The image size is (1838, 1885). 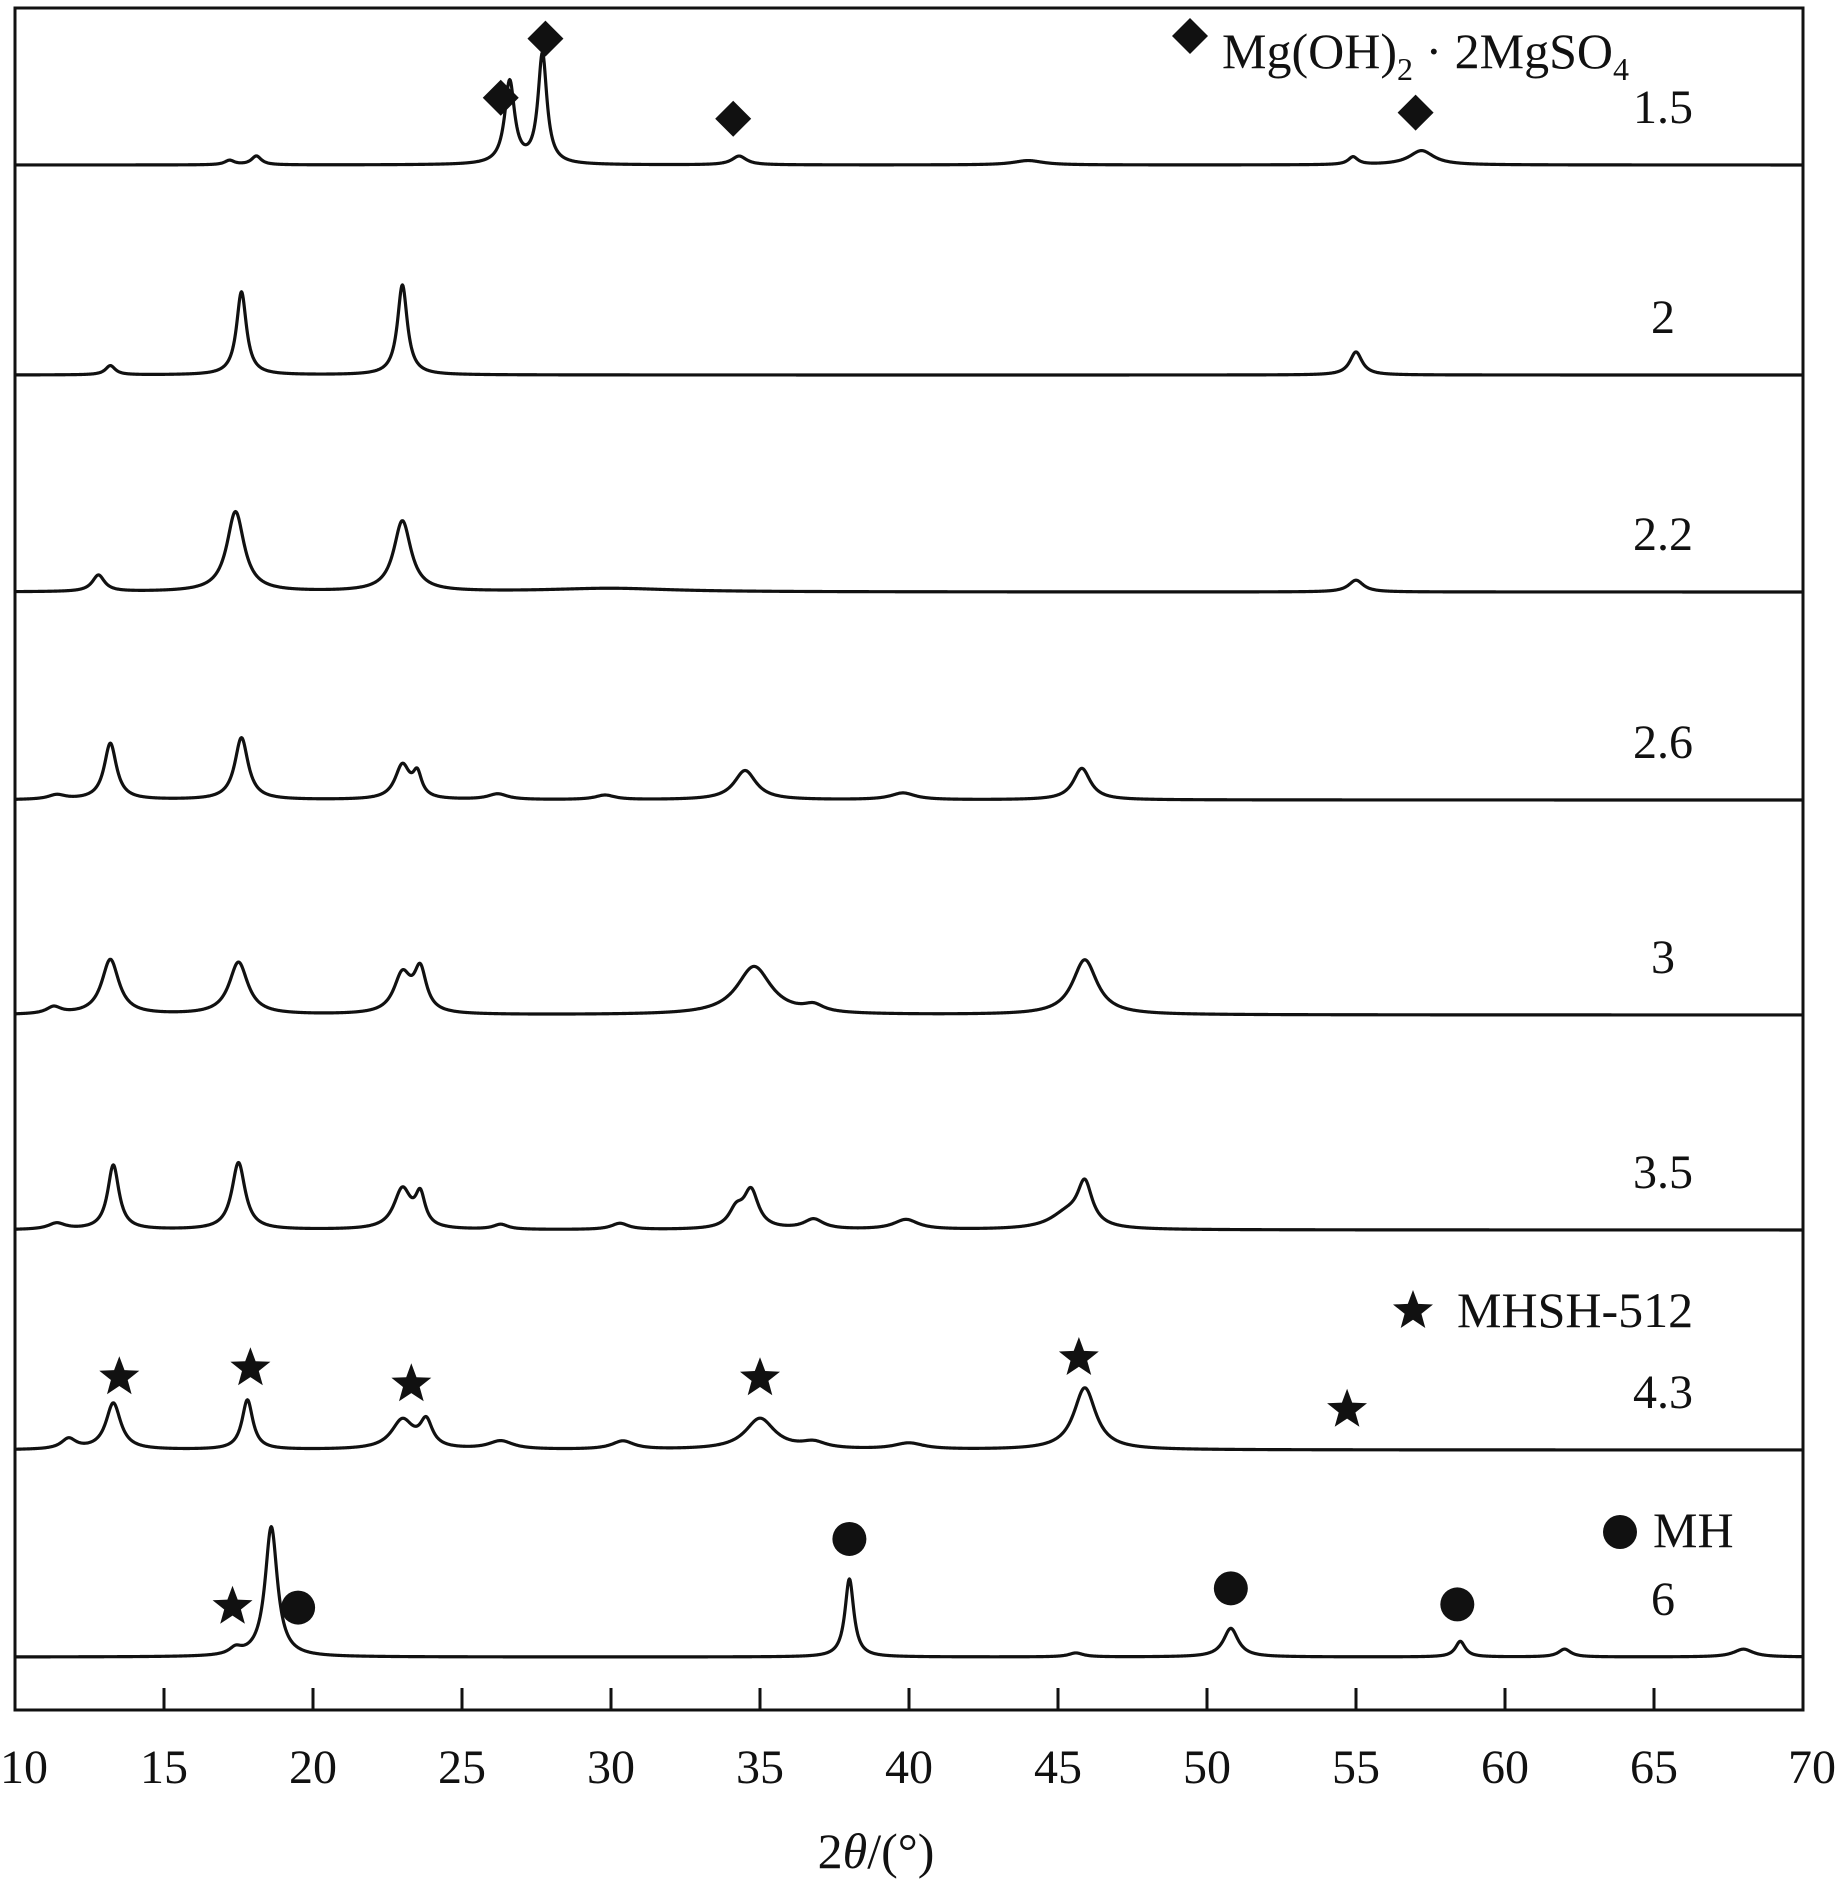 I want to click on x-tick-label-70: 70, so click(x=1812, y=1767).